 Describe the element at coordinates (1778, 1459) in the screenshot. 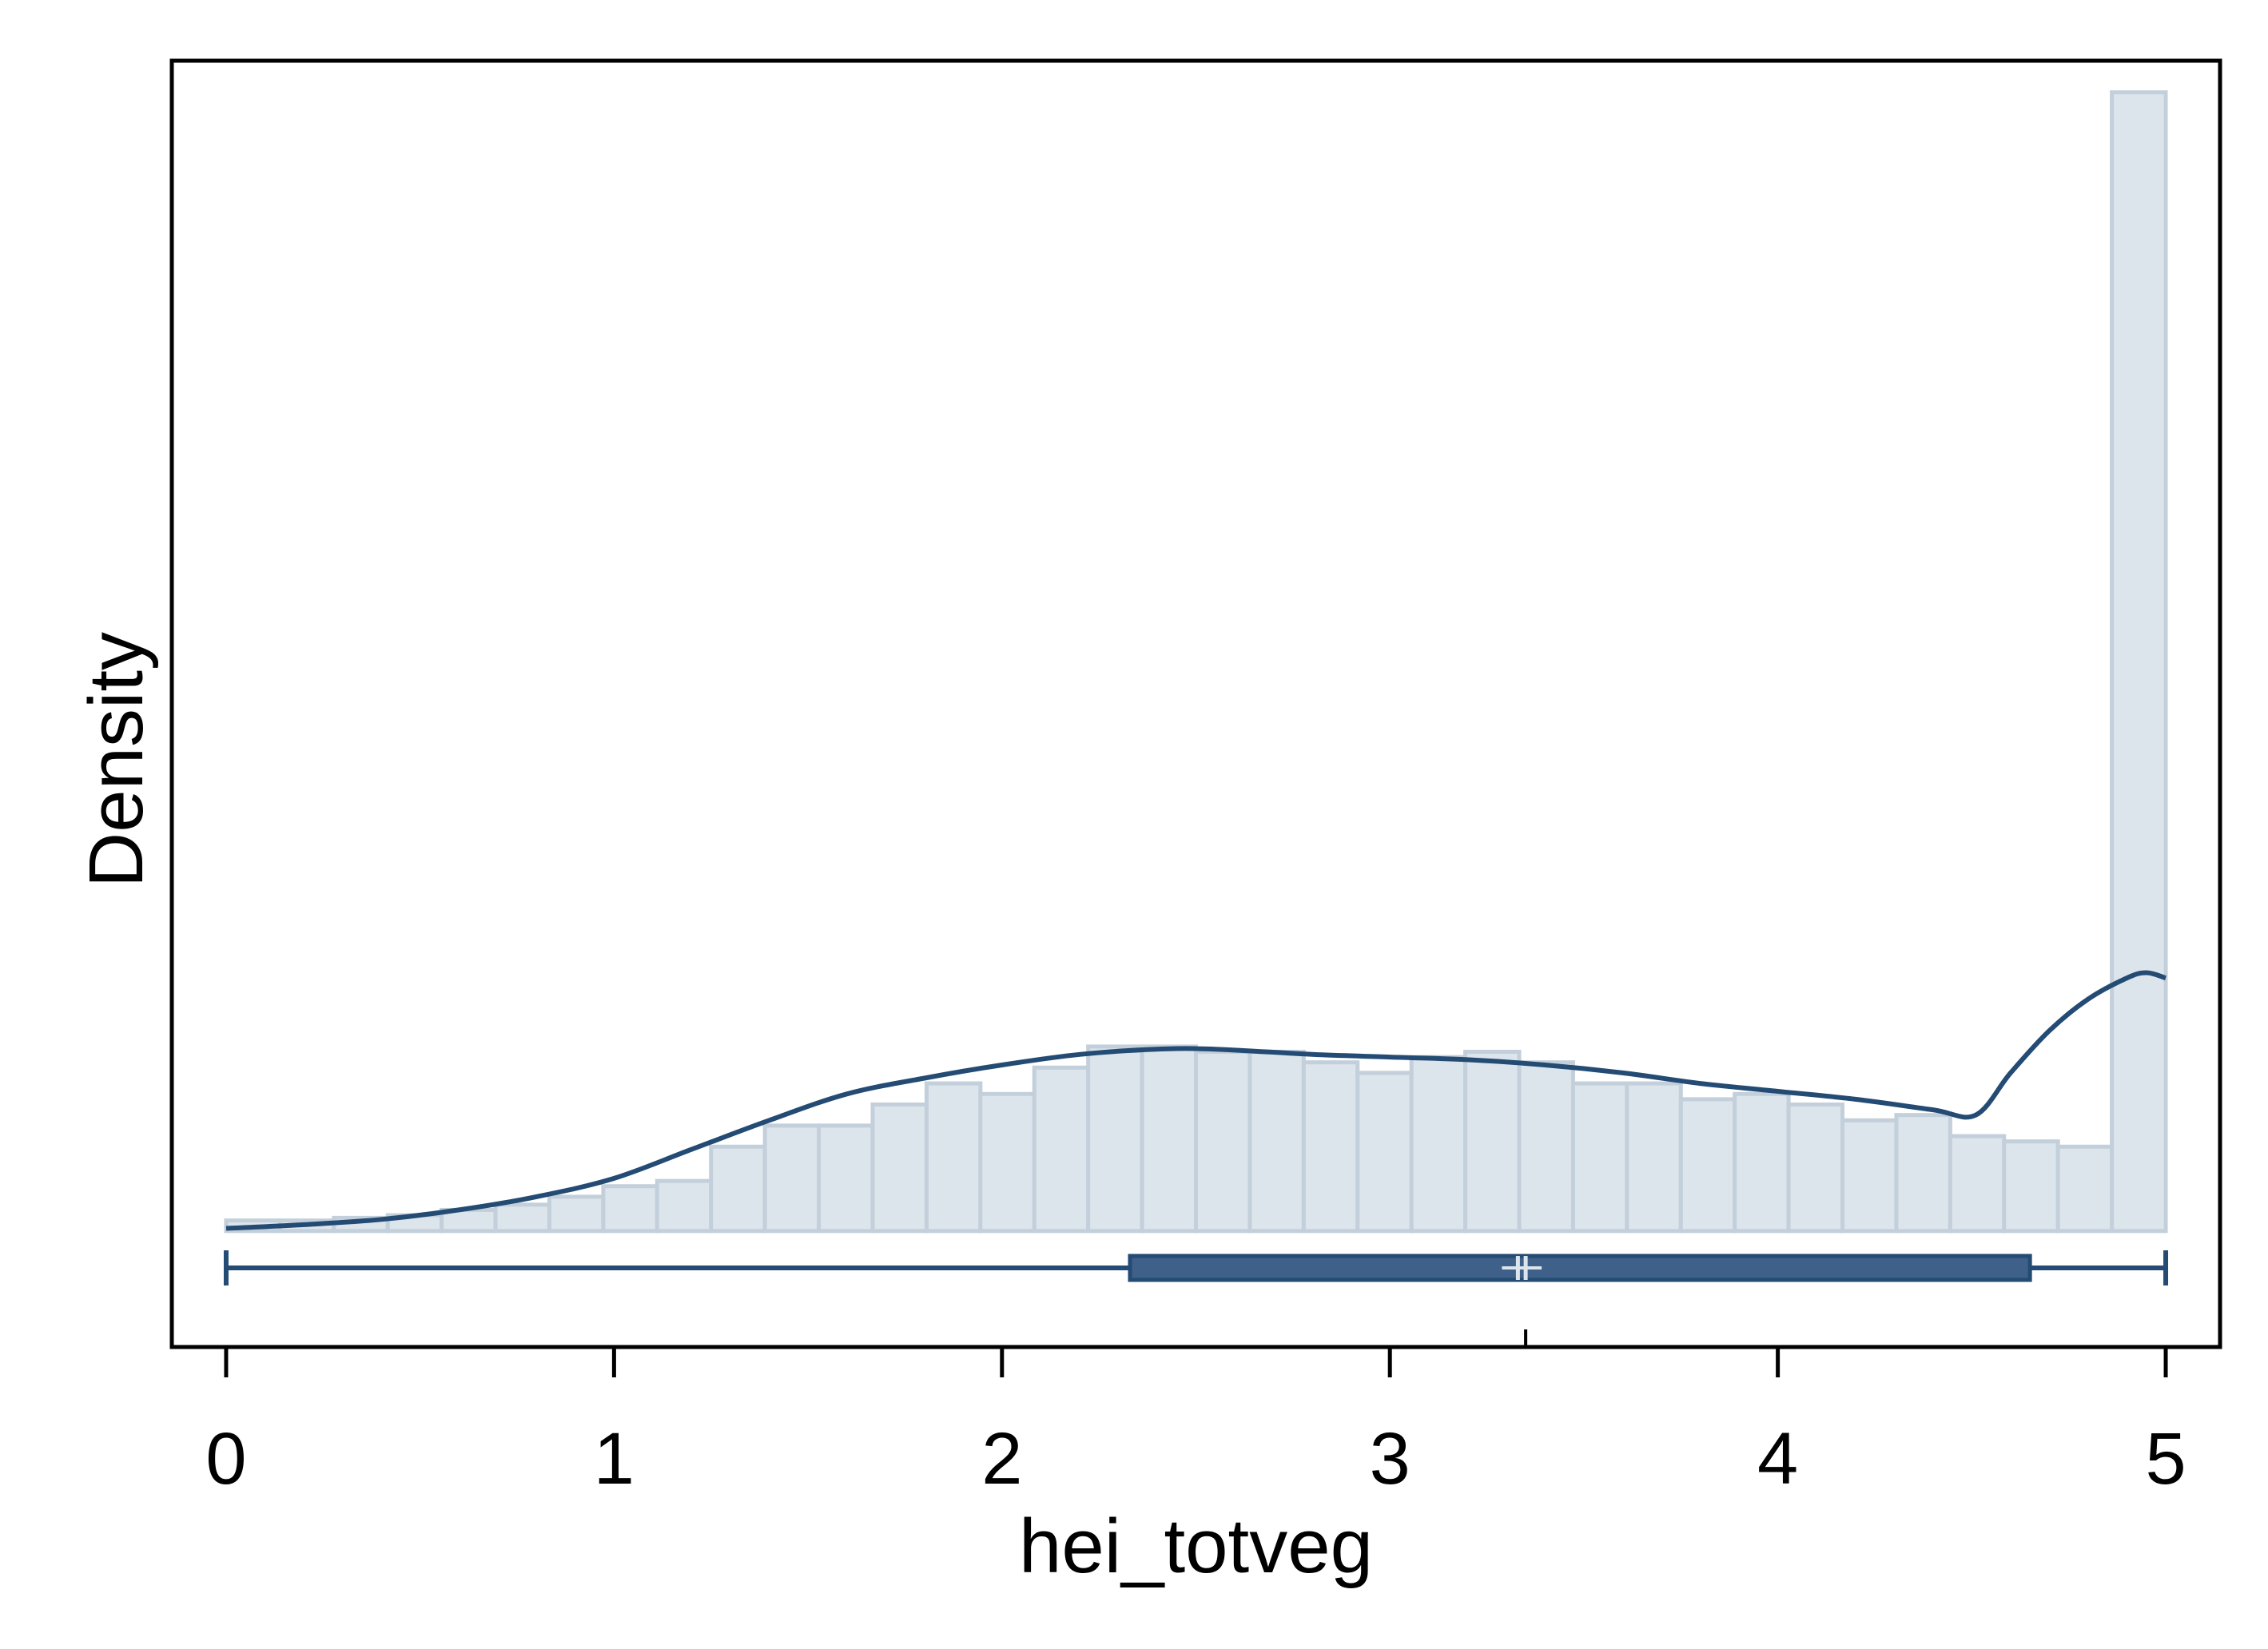

I see `x-tick-label: 4` at that location.